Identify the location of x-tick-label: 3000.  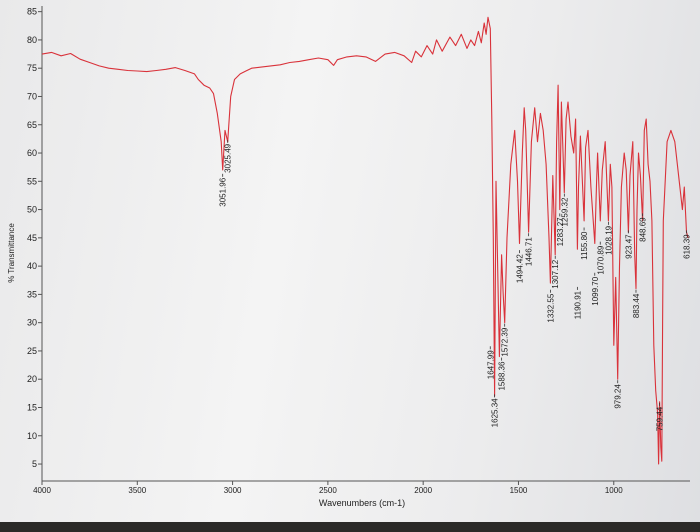
(233, 490).